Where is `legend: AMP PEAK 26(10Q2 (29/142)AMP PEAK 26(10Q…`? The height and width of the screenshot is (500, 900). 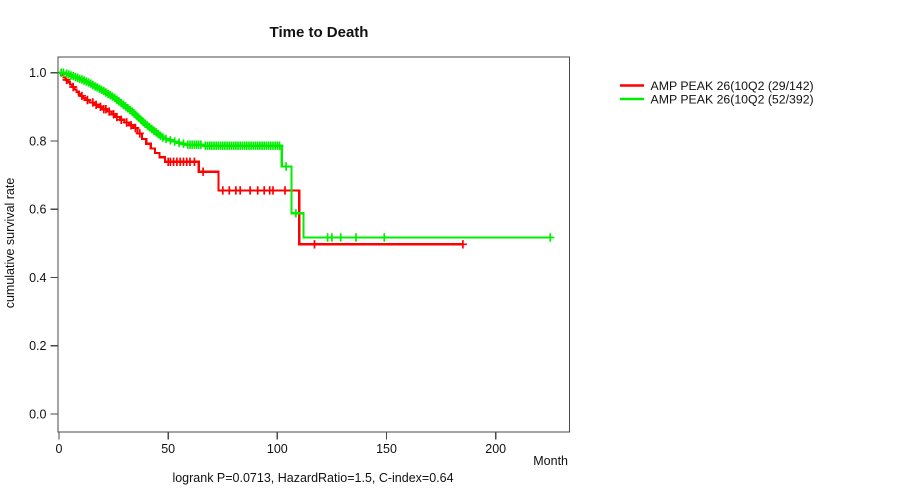
legend: AMP PEAK 26(10Q2 (29/142)AMP PEAK 26(10Q… is located at coordinates (717, 92).